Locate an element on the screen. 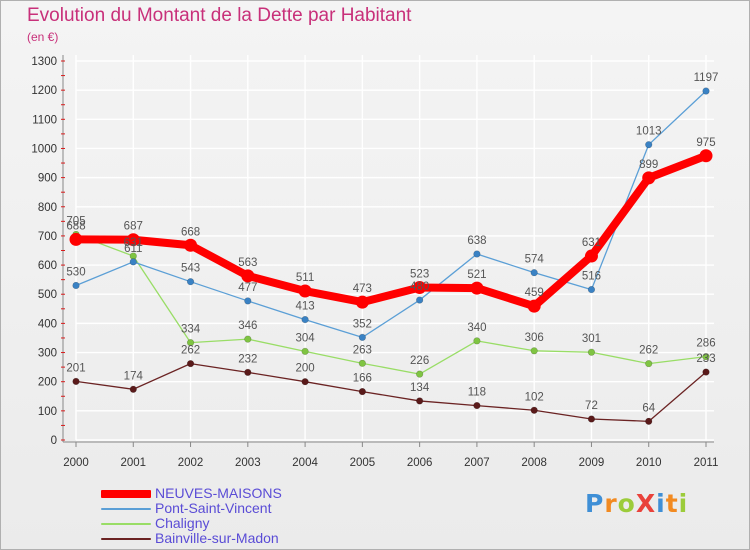 Image resolution: width=750 pixels, height=550 pixels. y-tick-label: 1100 is located at coordinates (44, 120).